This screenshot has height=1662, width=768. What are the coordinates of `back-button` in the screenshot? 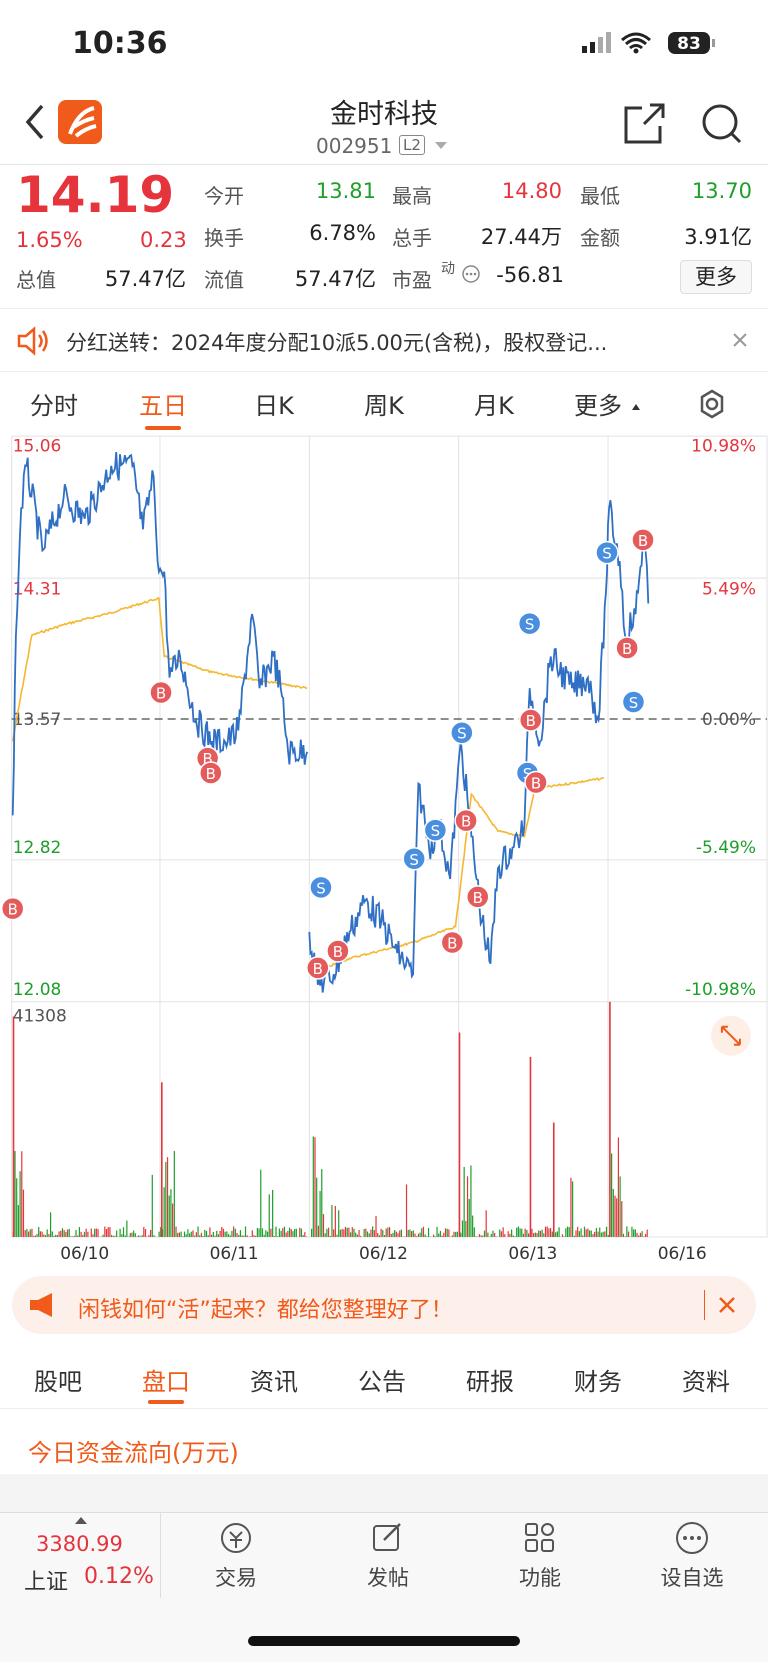 It's located at (34, 122).